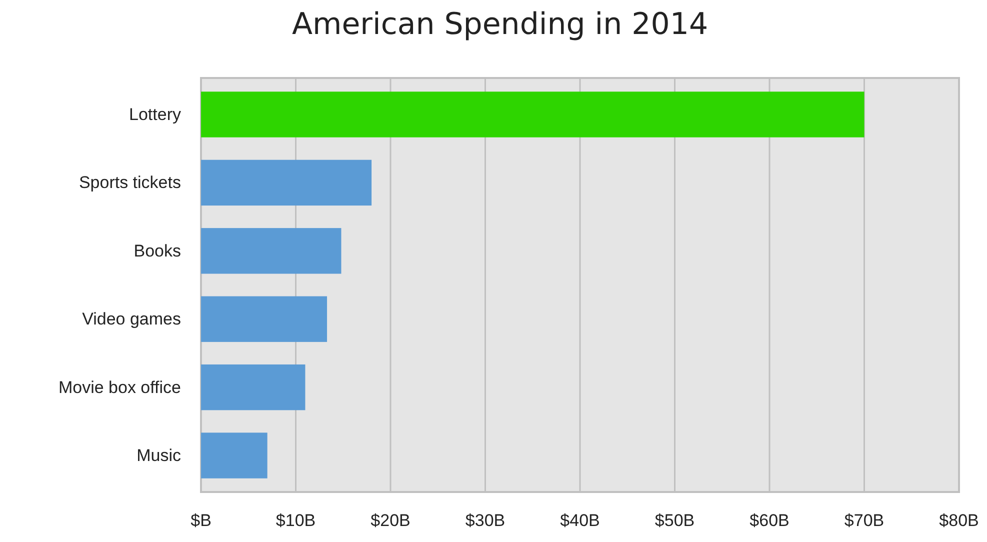  What do you see at coordinates (770, 520) in the screenshot?
I see `x-tick-label: $60B` at bounding box center [770, 520].